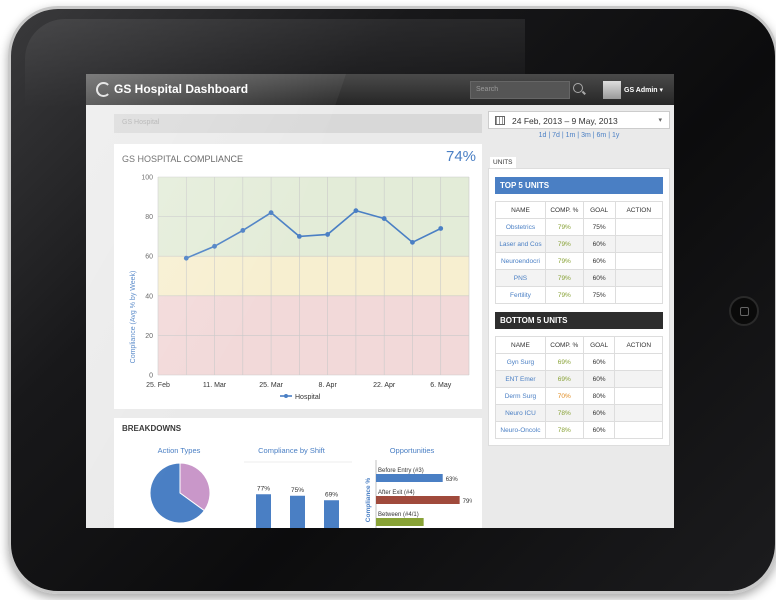 The width and height of the screenshot is (776, 600). What do you see at coordinates (601, 135) in the screenshot?
I see `range-6m: 6m` at bounding box center [601, 135].